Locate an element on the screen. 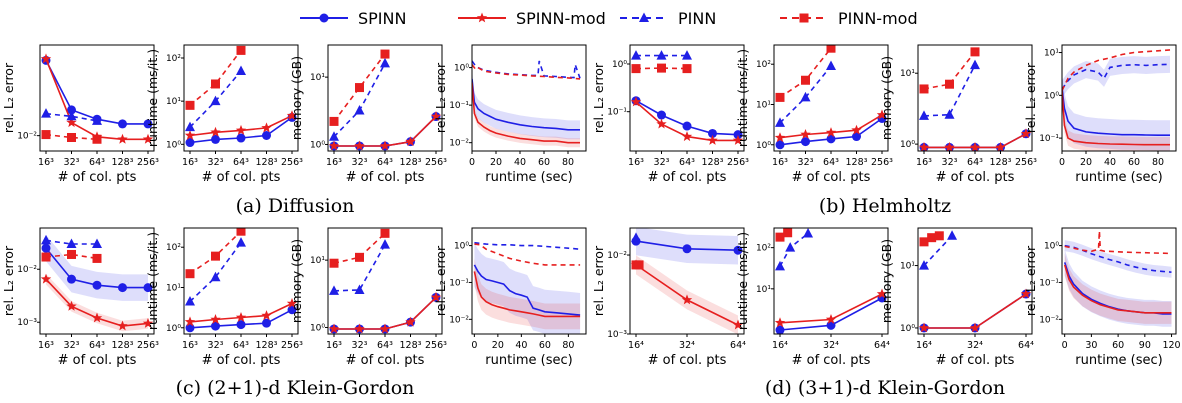 This screenshot has height=403, width=1182. legend-item-pinn: PINN is located at coordinates (668, 18).